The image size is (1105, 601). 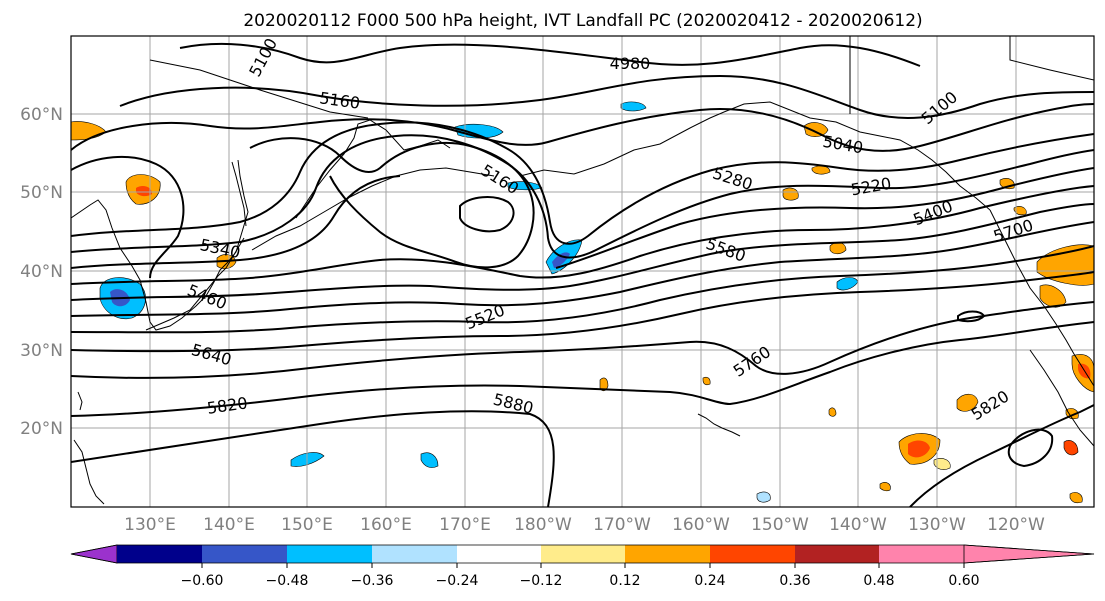 I want to click on coastline-aleutians, so click(x=373, y=209).